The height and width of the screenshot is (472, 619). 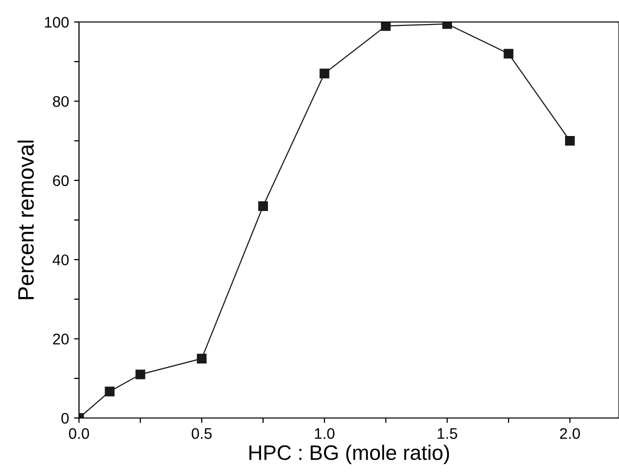 I want to click on y-tick-label: 60, so click(x=61, y=180).